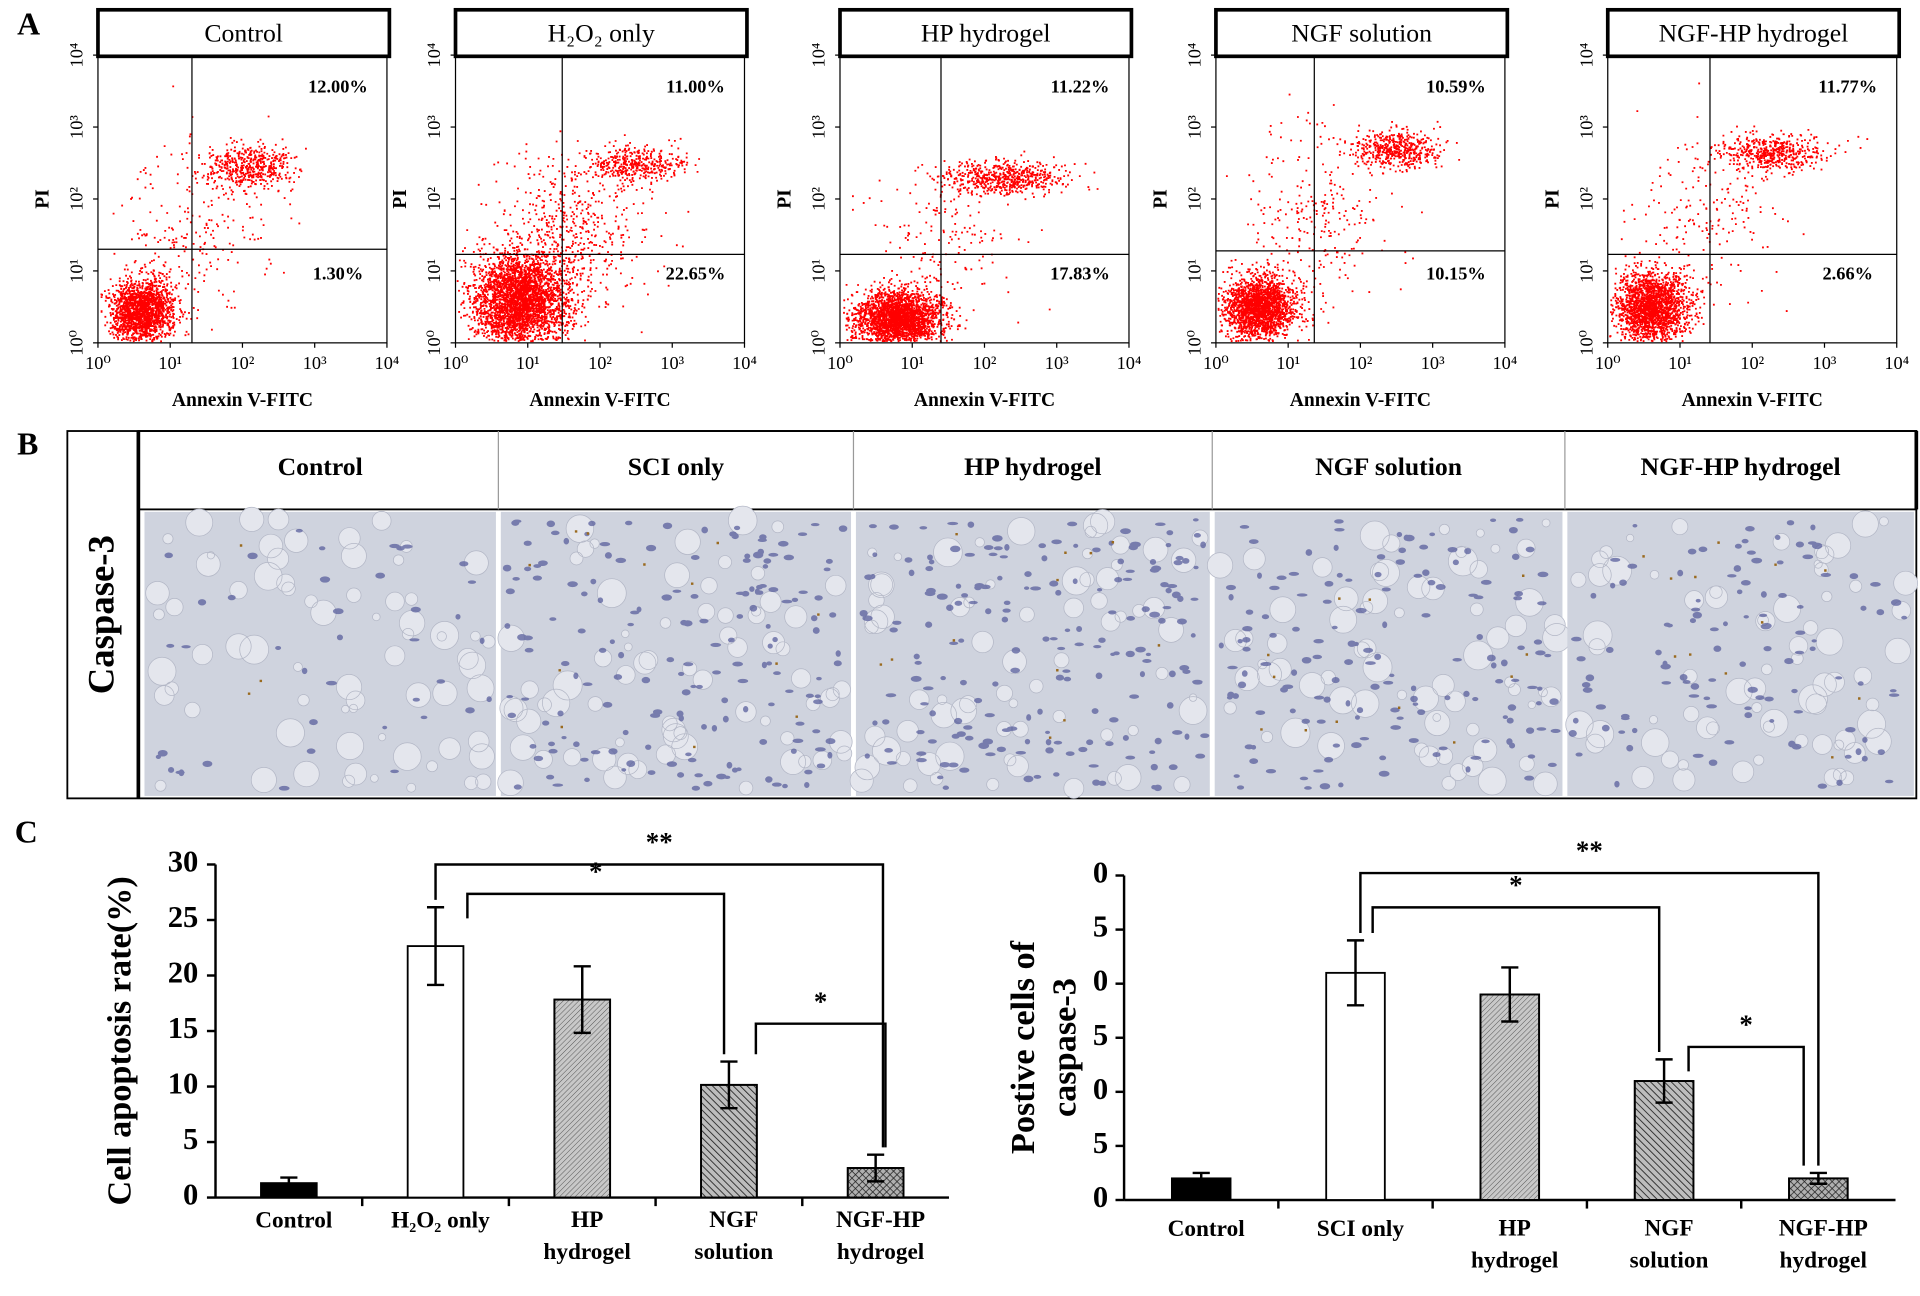 The width and height of the screenshot is (1920, 1296). Describe the element at coordinates (1080, 86) in the screenshot. I see `quadrant-label: 11.22%` at that location.